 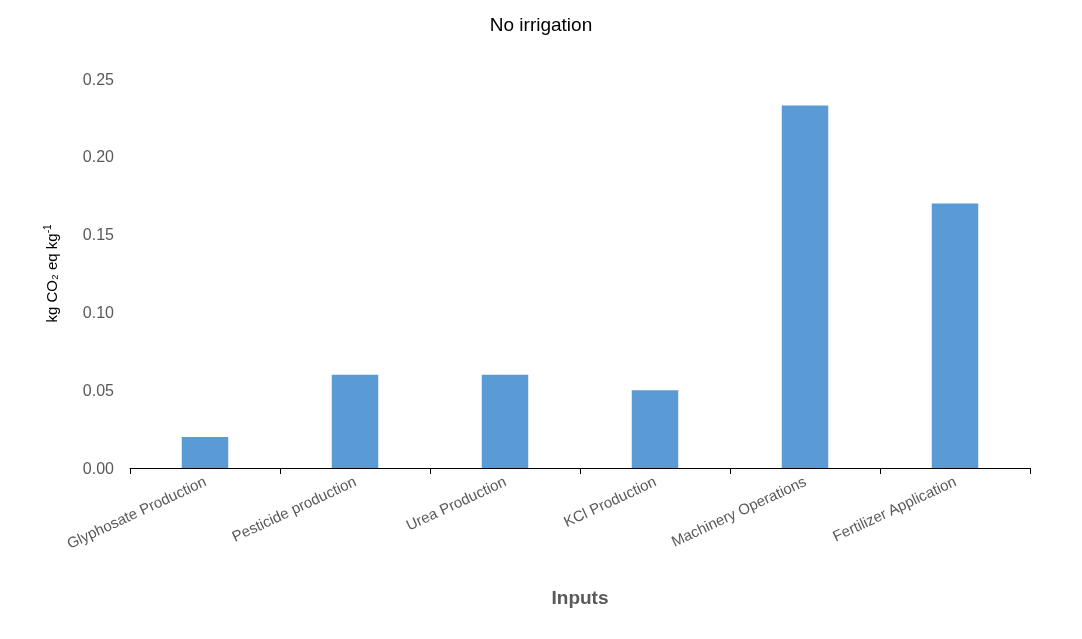 I want to click on y-tick-label: 0.05, so click(x=98, y=390).